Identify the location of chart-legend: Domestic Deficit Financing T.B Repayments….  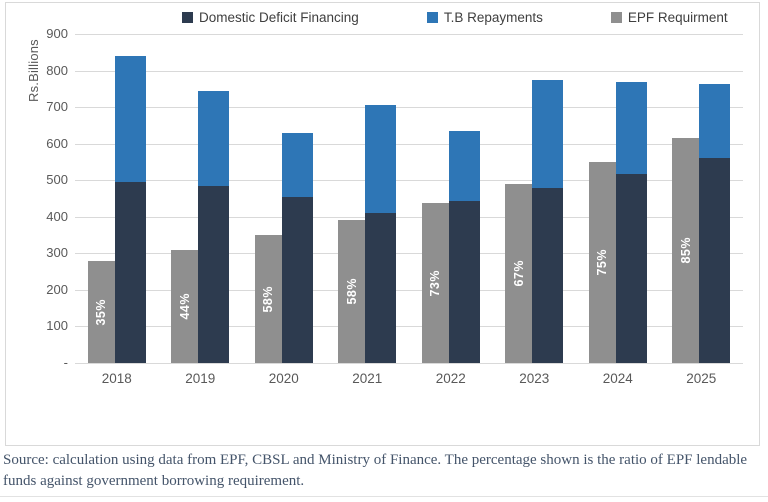
(455, 17).